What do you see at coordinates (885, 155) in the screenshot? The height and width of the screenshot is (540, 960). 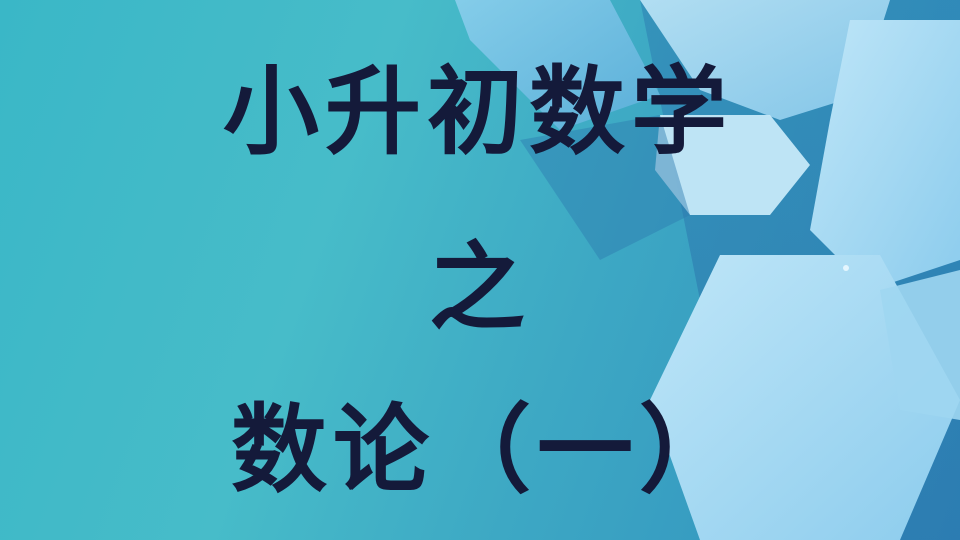 I see `hexagon-upper-right` at bounding box center [885, 155].